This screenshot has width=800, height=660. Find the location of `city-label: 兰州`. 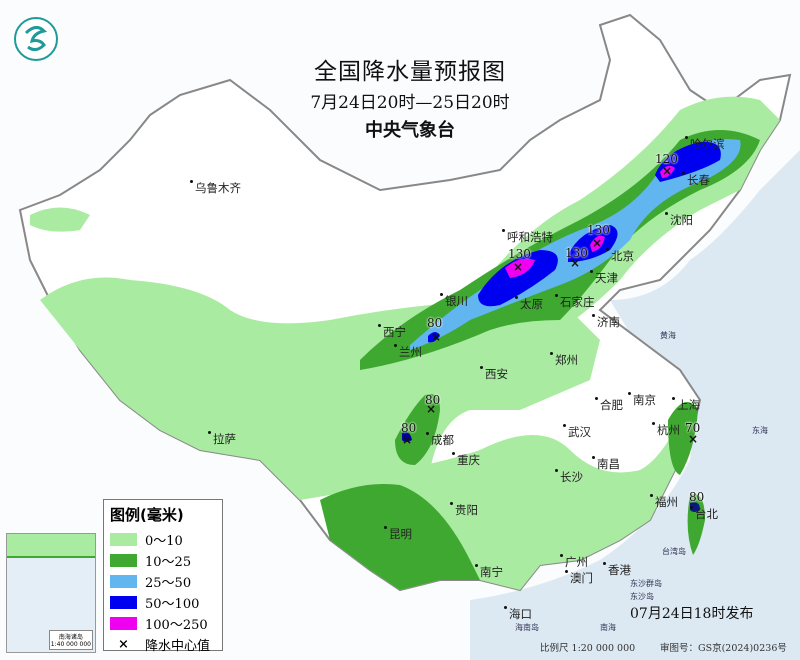

city-label: 兰州 is located at coordinates (408, 352).